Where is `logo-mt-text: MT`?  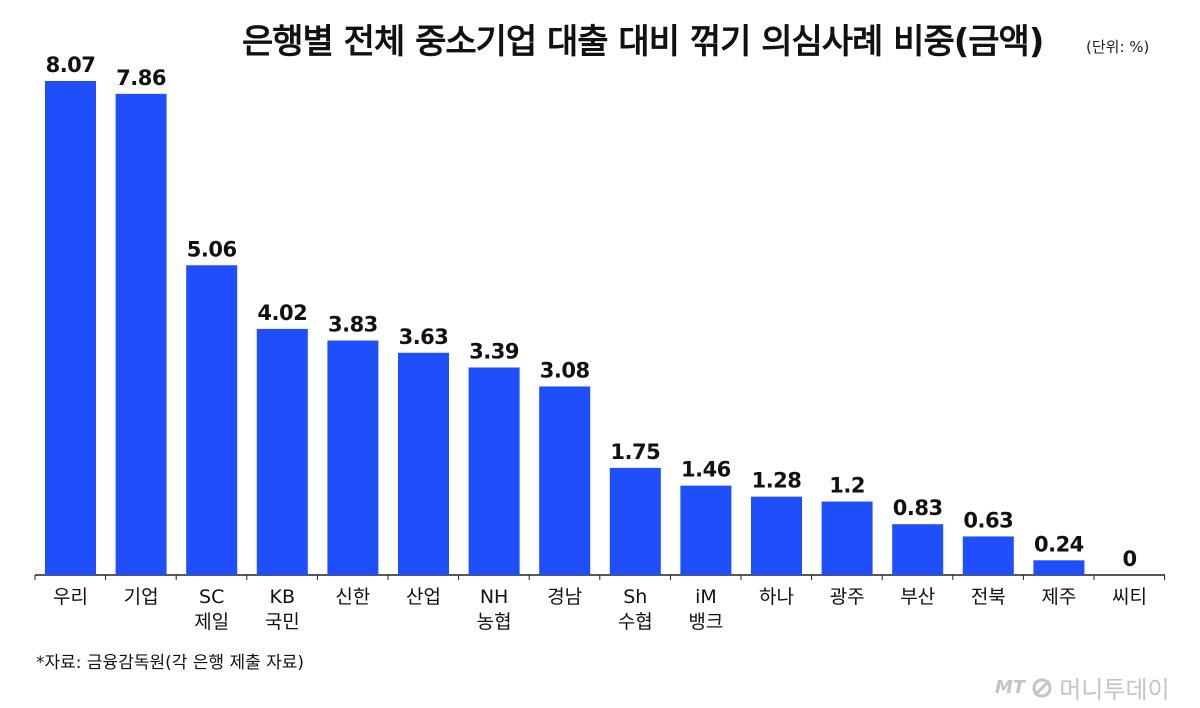 logo-mt-text: MT is located at coordinates (1010, 687).